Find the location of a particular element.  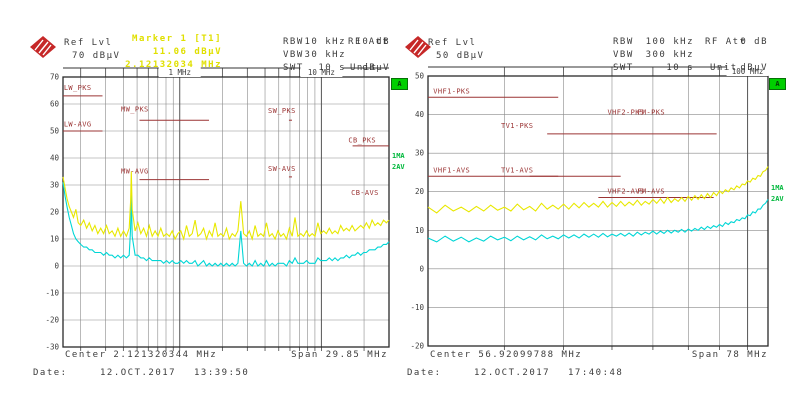

limit-label: FM-PKS is located at coordinates (651, 113).